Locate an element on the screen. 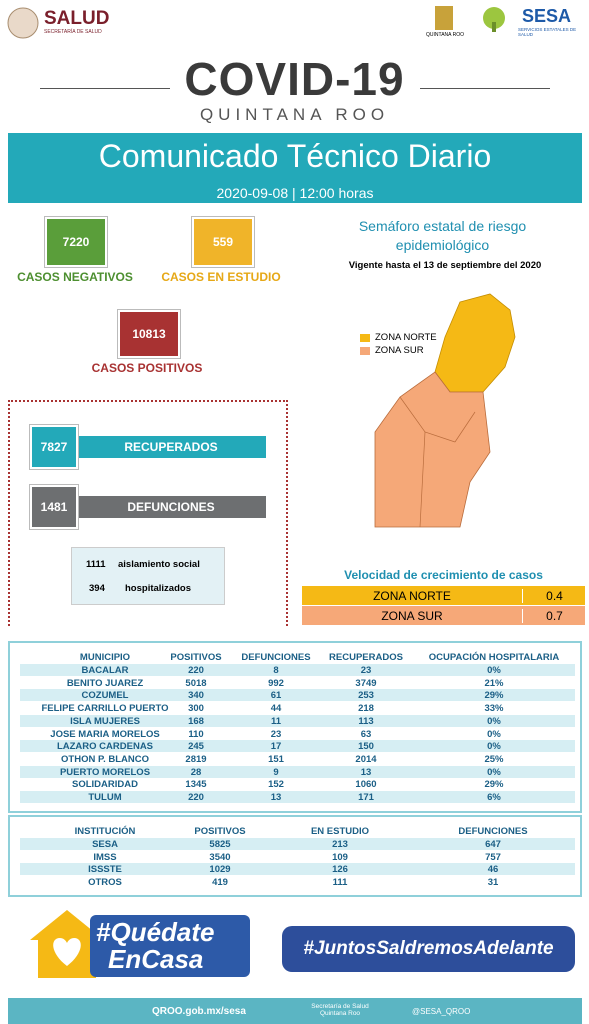 This screenshot has width=589, height=1024. table-cell: 220 is located at coordinates (196, 670).